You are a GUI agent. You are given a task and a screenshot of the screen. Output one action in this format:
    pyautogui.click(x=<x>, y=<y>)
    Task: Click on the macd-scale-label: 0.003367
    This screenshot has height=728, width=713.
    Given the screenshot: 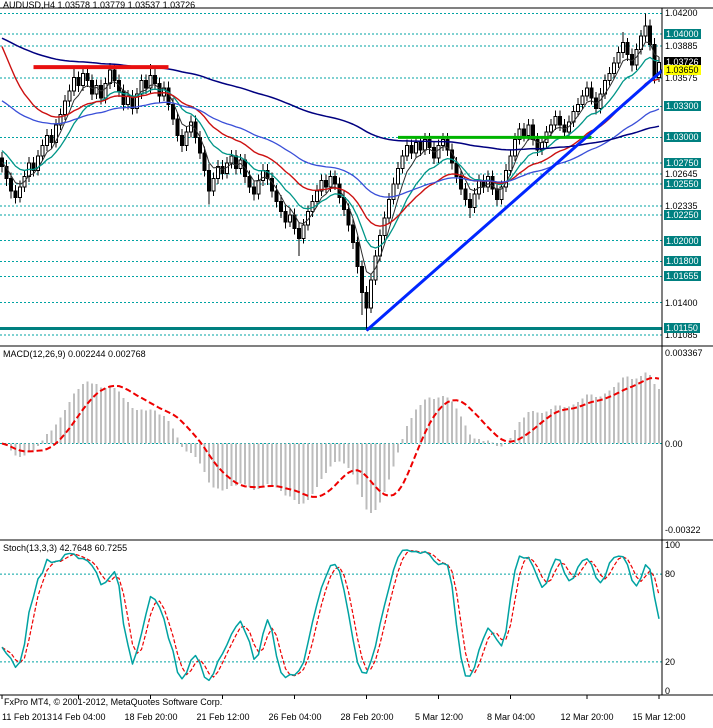 What is the action you would take?
    pyautogui.click(x=684, y=353)
    